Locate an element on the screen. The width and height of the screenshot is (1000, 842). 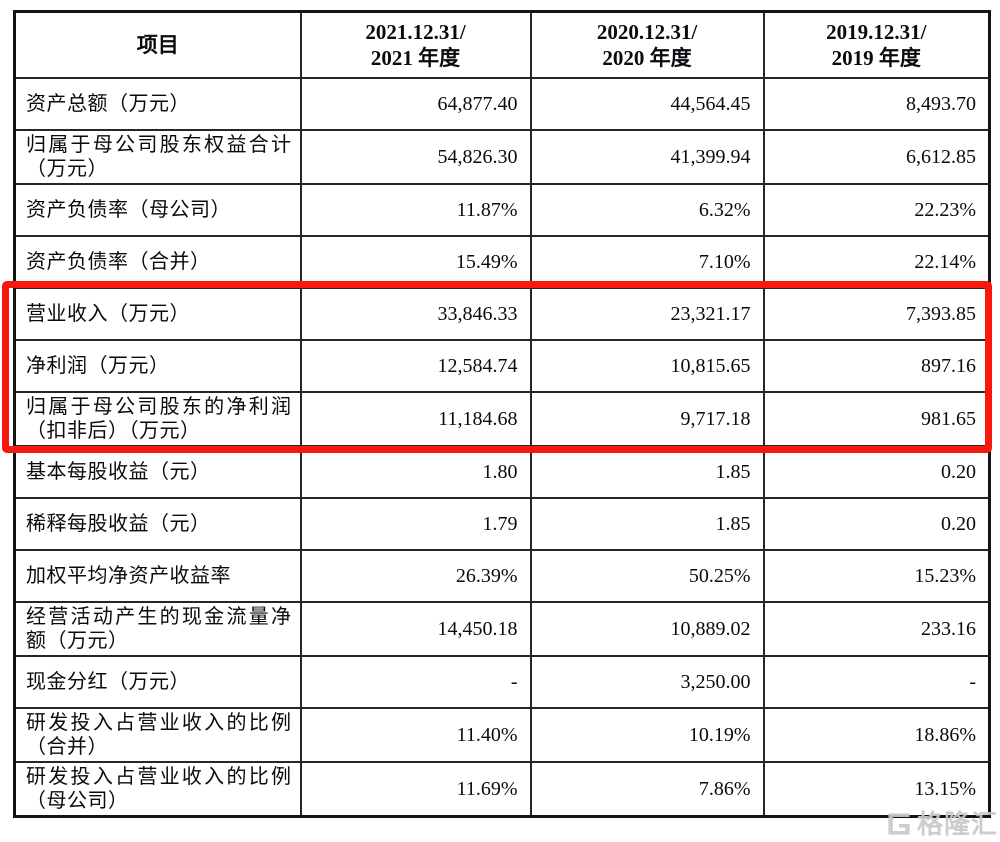
header-line2: 2021 年度 is located at coordinates (415, 58).